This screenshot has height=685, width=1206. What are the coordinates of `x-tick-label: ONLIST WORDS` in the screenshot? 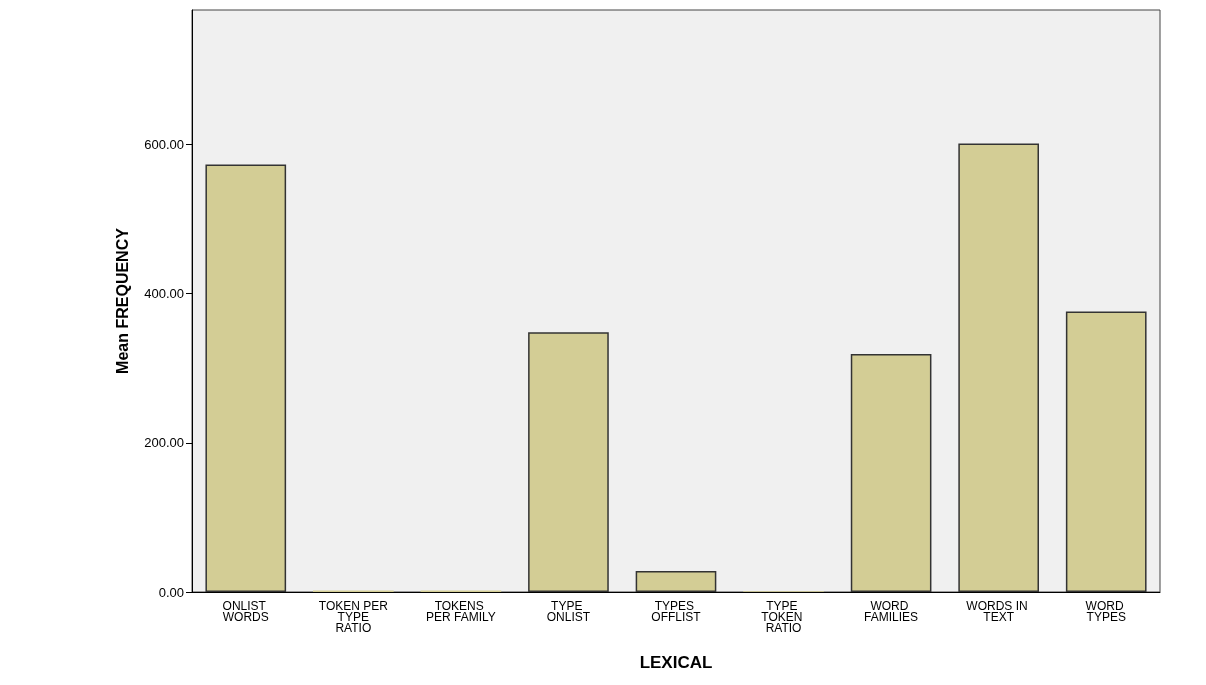 It's located at (246, 611).